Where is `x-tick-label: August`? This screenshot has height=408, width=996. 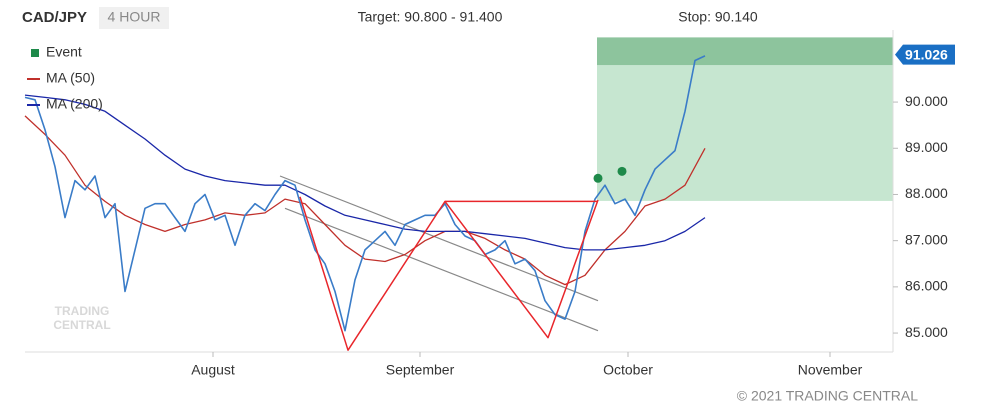
x-tick-label: August is located at coordinates (213, 370).